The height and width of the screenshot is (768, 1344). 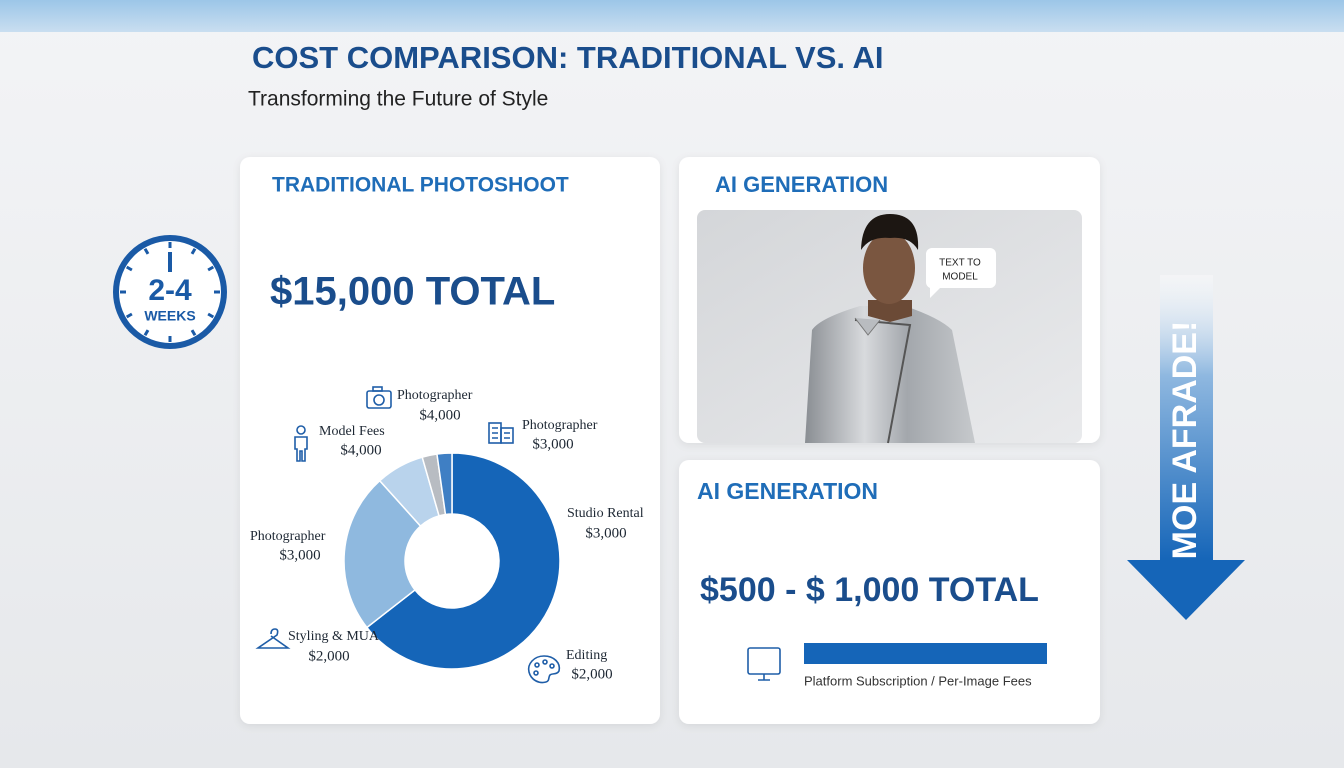 I want to click on cost-item-label: Studio Rental, so click(x=605, y=513).